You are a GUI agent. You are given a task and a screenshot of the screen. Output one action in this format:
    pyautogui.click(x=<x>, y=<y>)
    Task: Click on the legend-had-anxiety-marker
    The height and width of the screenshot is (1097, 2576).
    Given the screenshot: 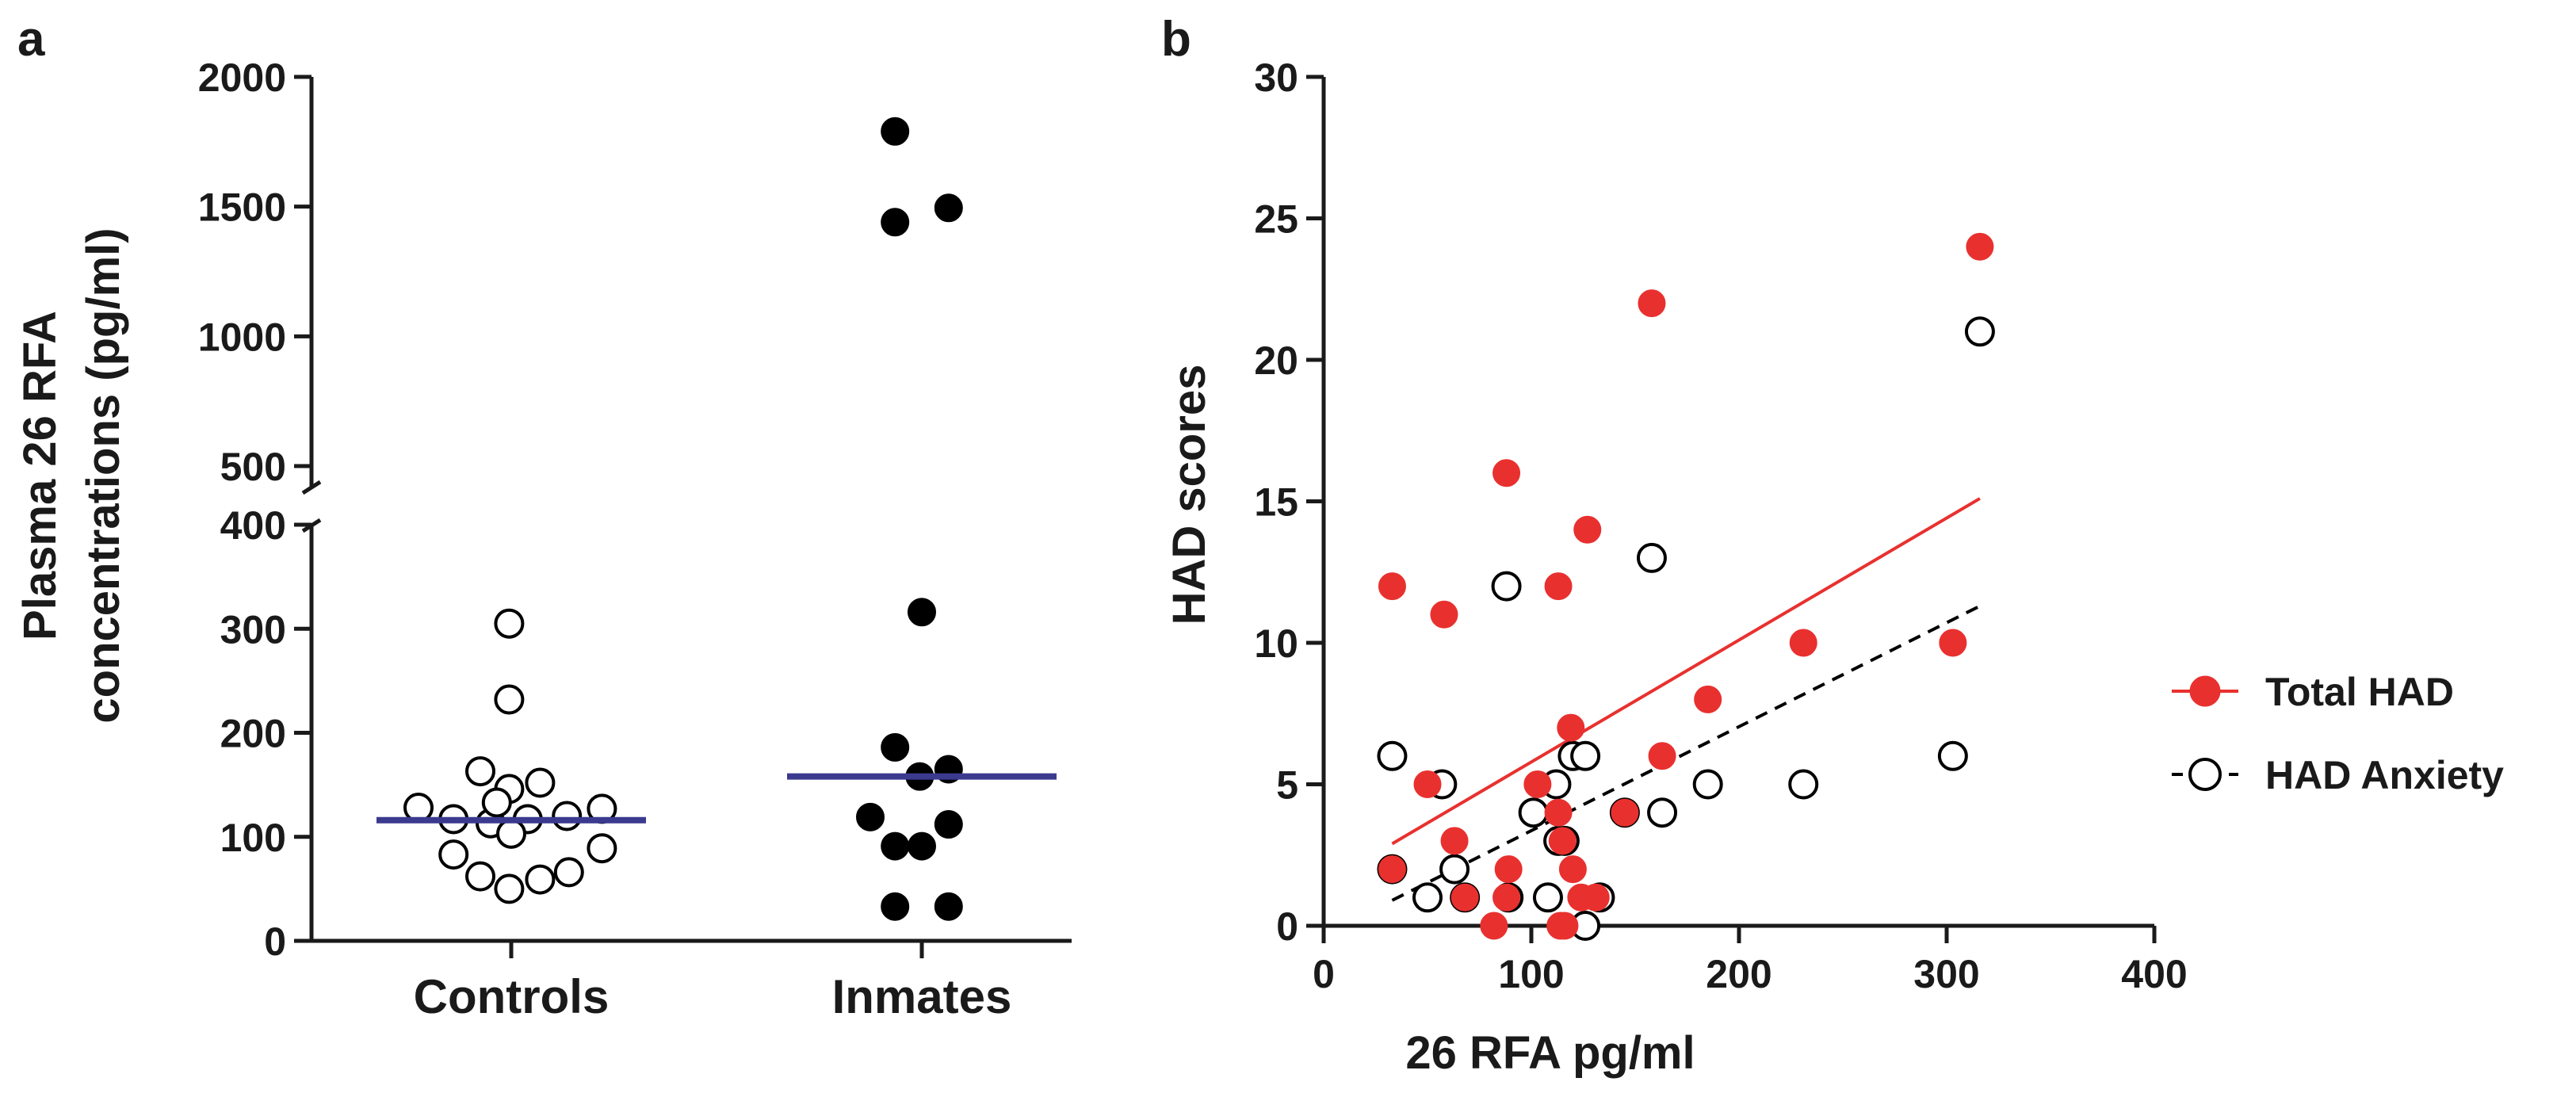 What is the action you would take?
    pyautogui.click(x=2205, y=774)
    